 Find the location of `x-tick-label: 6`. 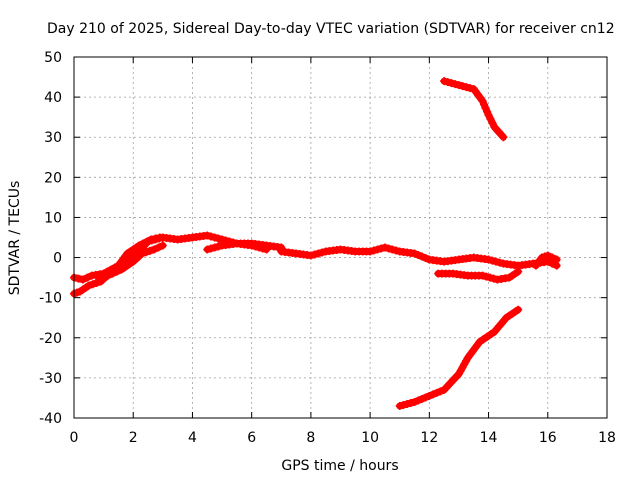

x-tick-label: 6 is located at coordinates (251, 438).